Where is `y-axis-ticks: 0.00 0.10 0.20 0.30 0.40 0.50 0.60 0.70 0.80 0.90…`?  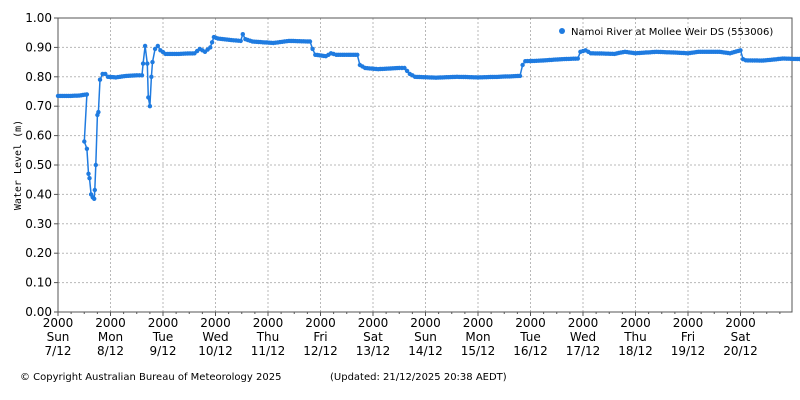 y-axis-ticks: 0.00 0.10 0.20 0.30 0.40 0.50 0.60 0.70 0.80 0.90… is located at coordinates (41, 165).